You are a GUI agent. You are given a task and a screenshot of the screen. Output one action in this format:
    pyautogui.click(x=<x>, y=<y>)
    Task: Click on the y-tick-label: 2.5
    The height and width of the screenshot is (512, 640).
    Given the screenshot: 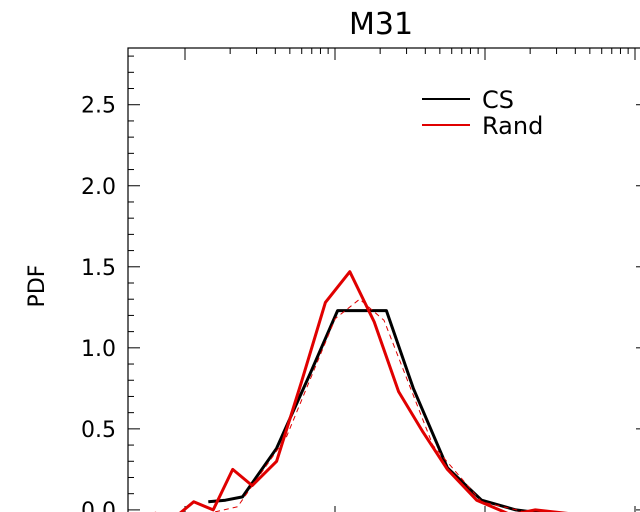 What is the action you would take?
    pyautogui.click(x=98, y=106)
    